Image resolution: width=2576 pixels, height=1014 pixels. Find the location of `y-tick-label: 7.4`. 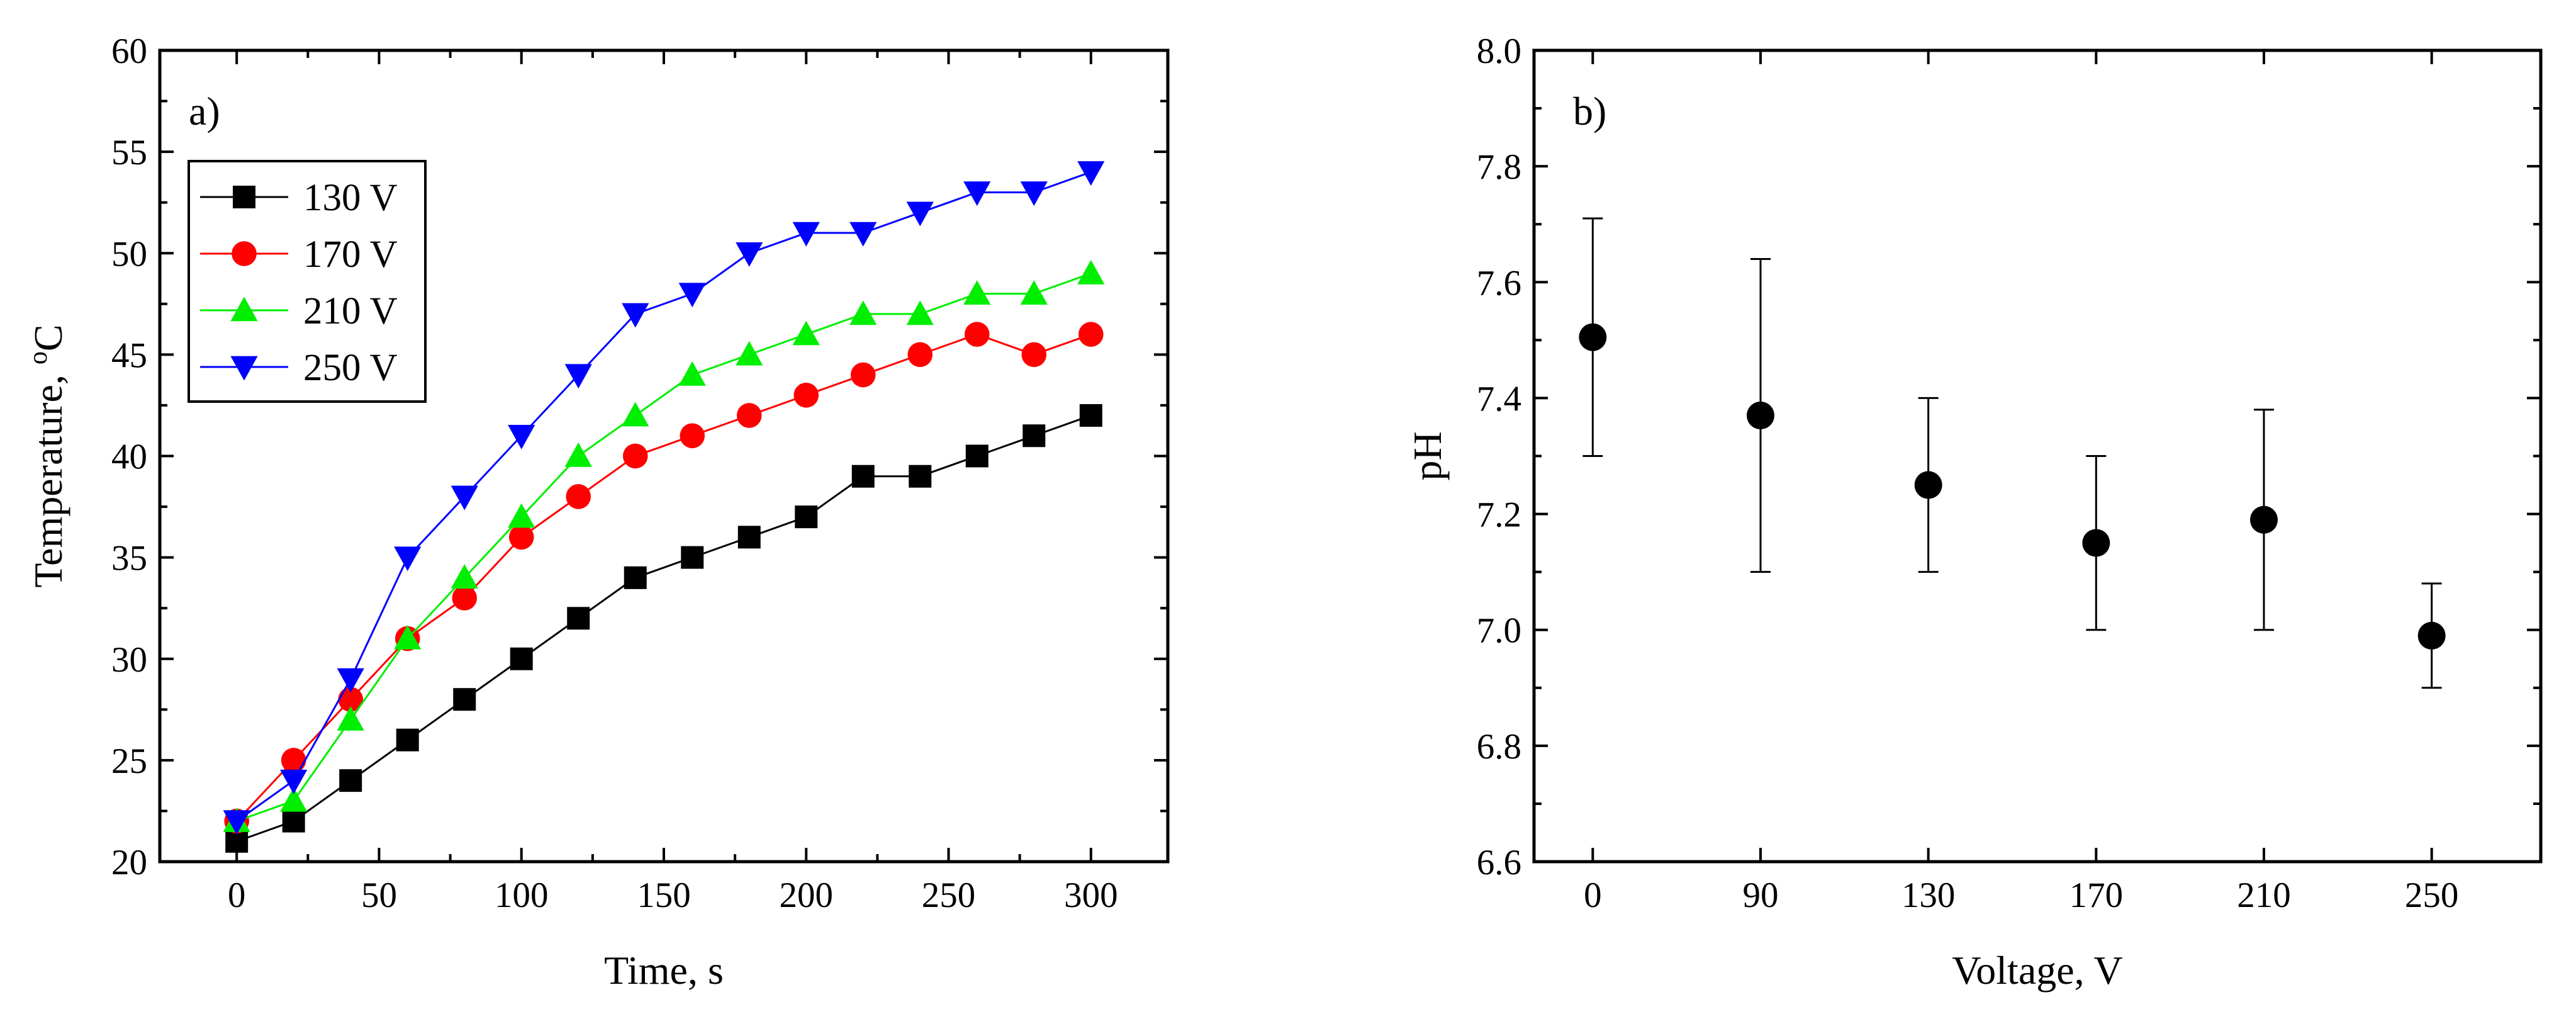

y-tick-label: 7.4 is located at coordinates (1499, 399).